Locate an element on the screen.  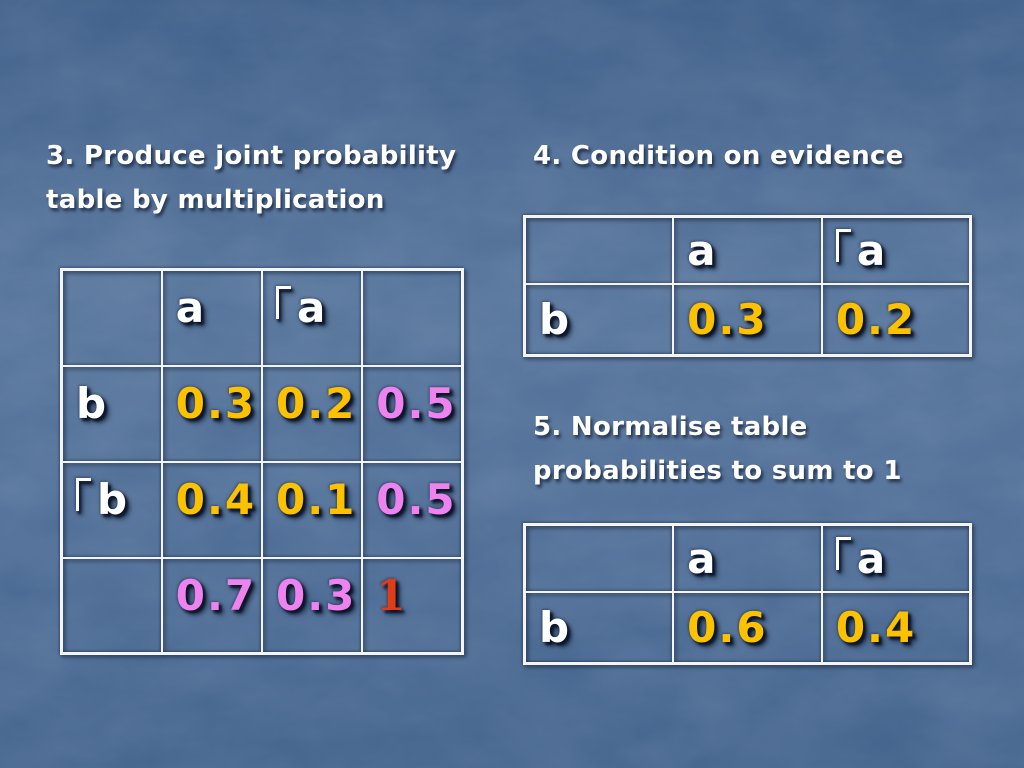
table-cell-not-b: b is located at coordinates (111, 509).